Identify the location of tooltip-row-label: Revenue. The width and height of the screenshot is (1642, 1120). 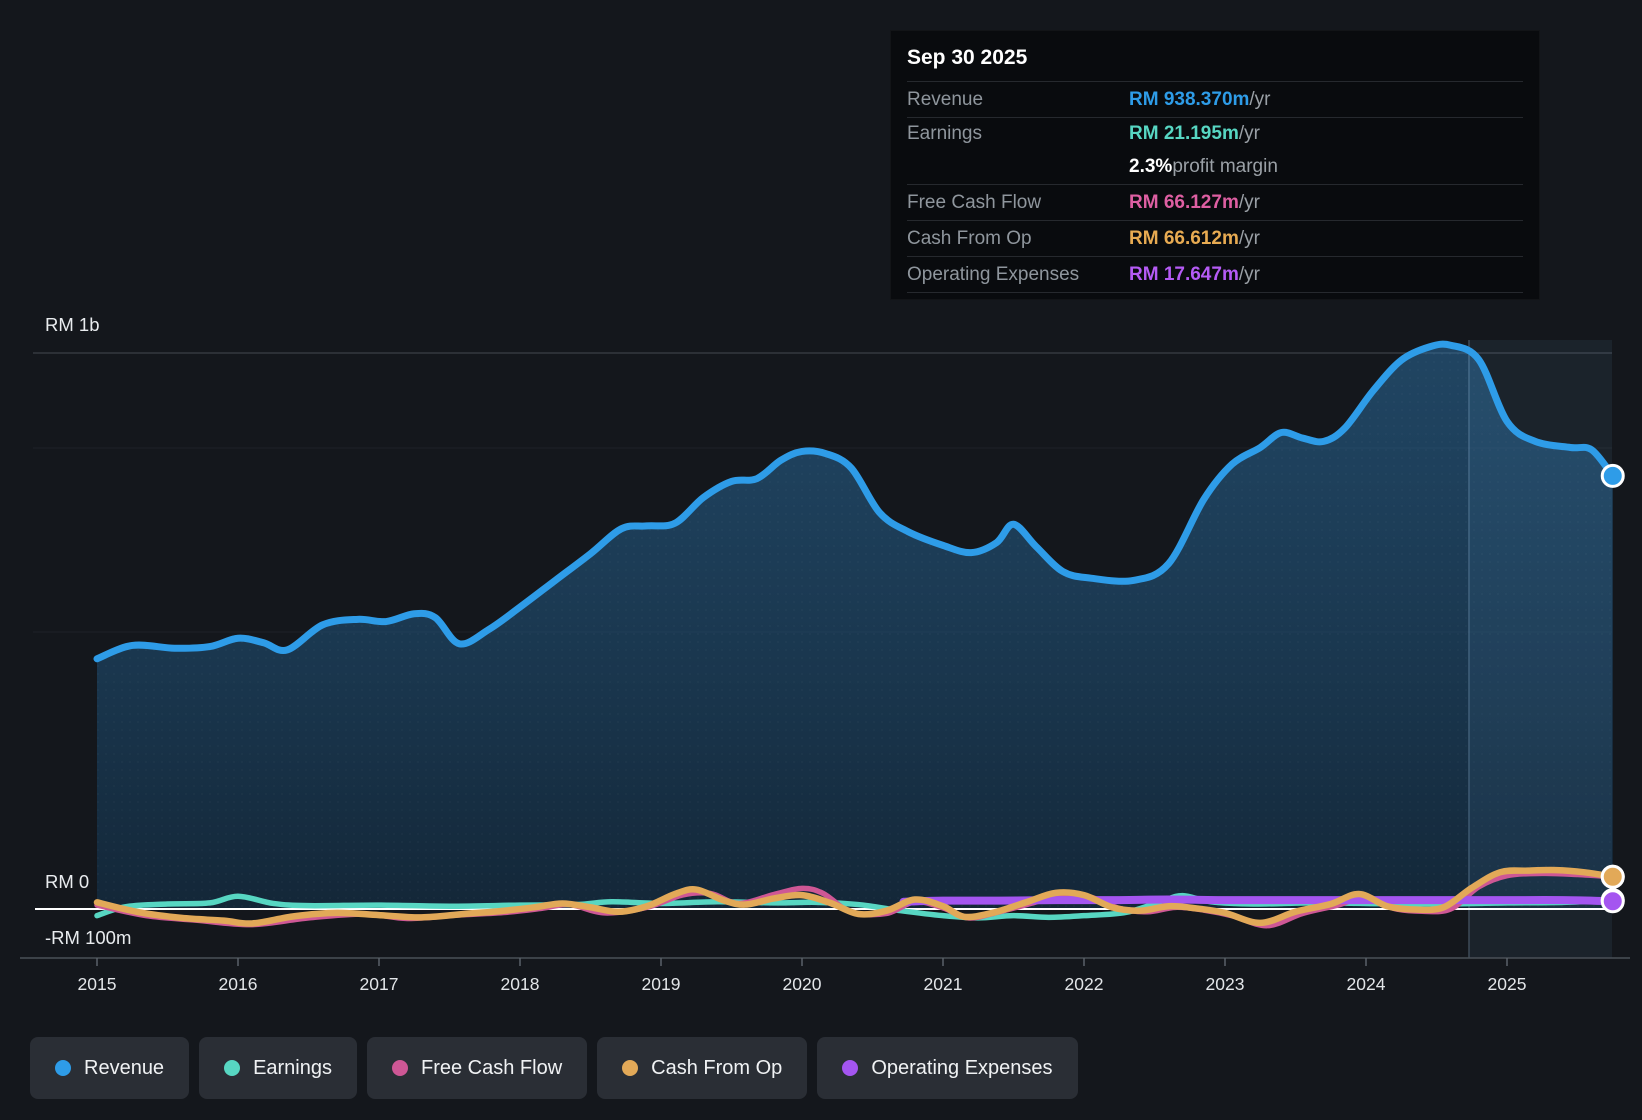
(945, 99).